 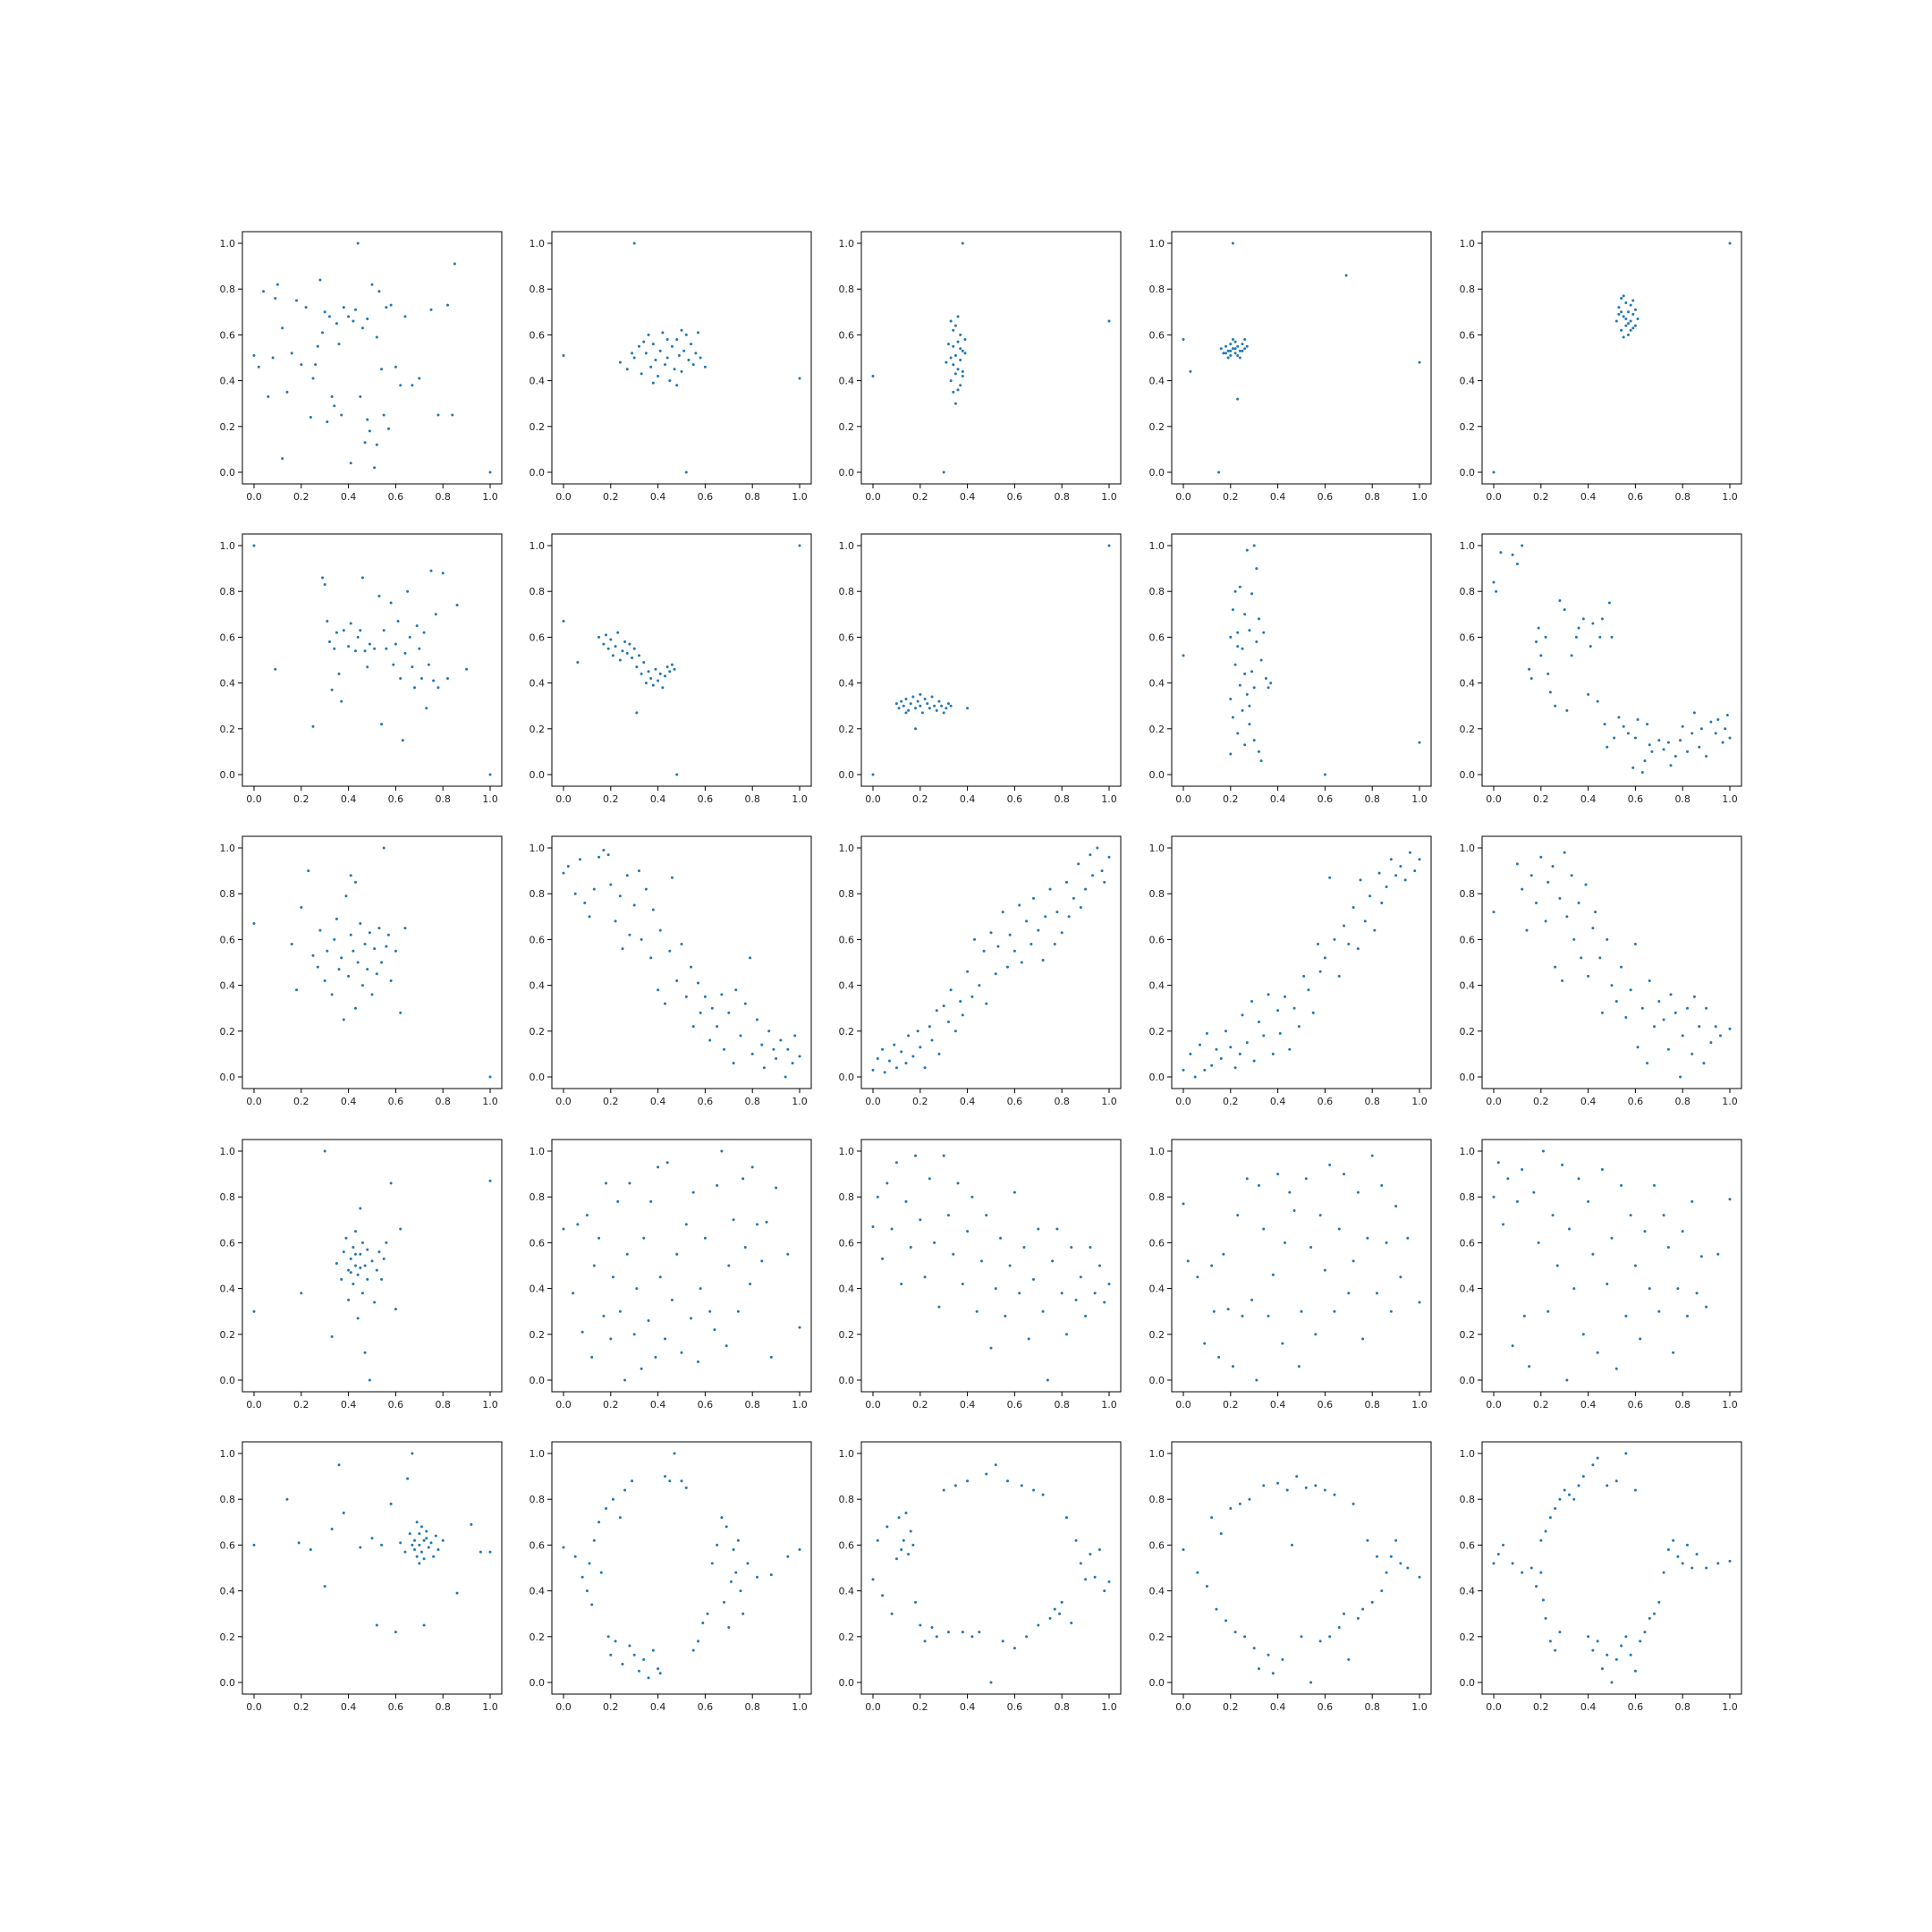 I want to click on panel-4-1: 0.0 0.2 0.4 0.6 0.8 1.00.00.20.40.60.81.0, so click(x=361, y=1275).